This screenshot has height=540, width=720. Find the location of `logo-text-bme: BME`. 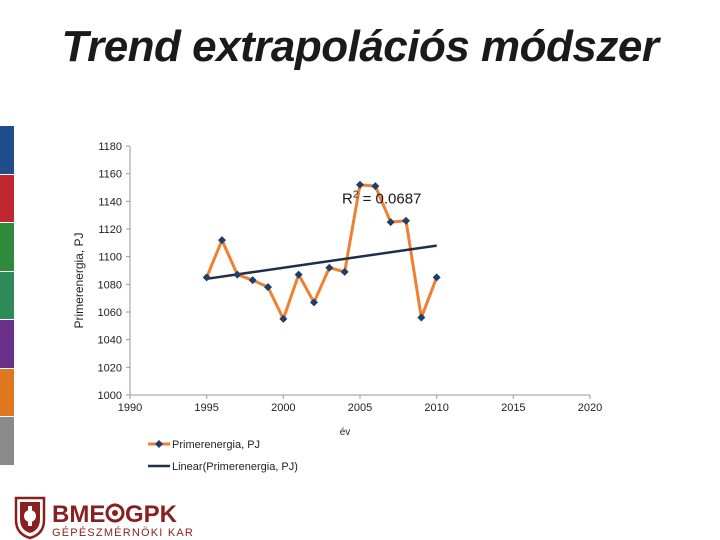

logo-text-bme: BME is located at coordinates (78, 514).